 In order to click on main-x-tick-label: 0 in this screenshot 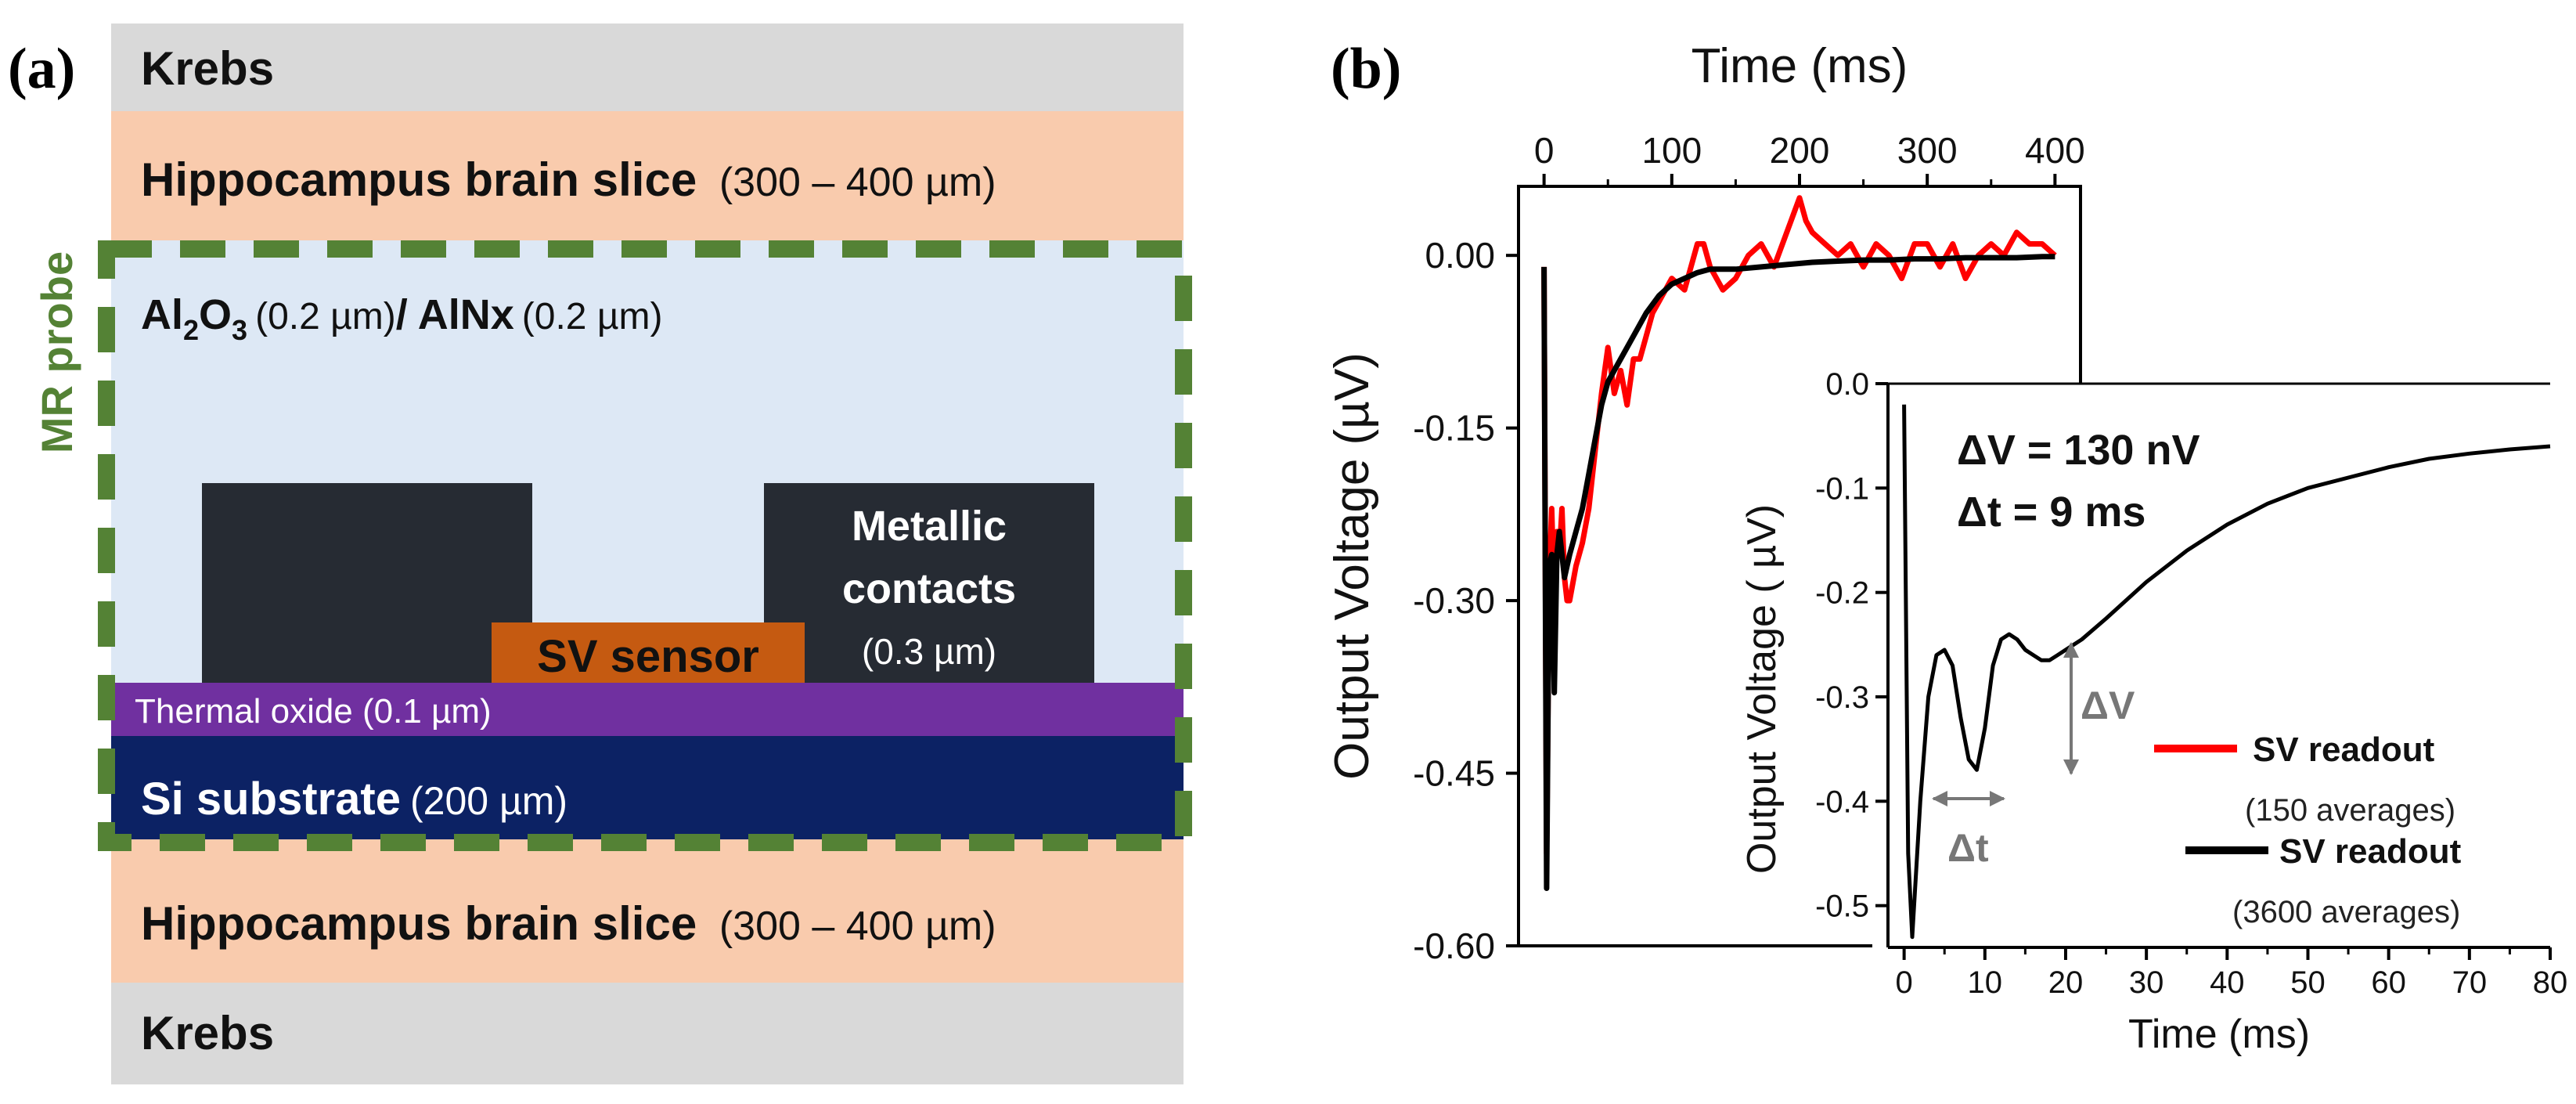, I will do `click(1544, 150)`.